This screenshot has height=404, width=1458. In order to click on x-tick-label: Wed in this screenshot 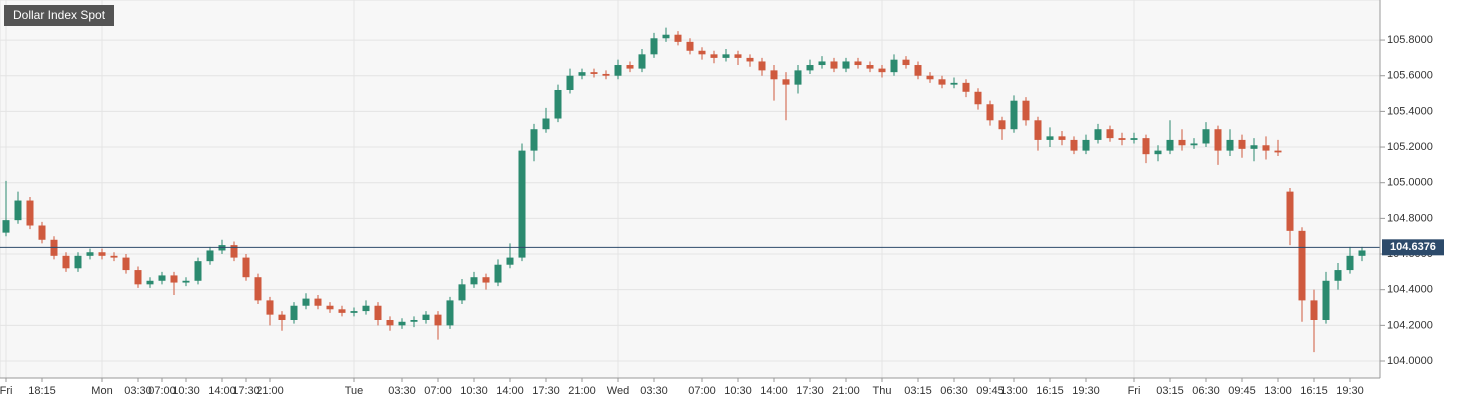, I will do `click(618, 391)`.